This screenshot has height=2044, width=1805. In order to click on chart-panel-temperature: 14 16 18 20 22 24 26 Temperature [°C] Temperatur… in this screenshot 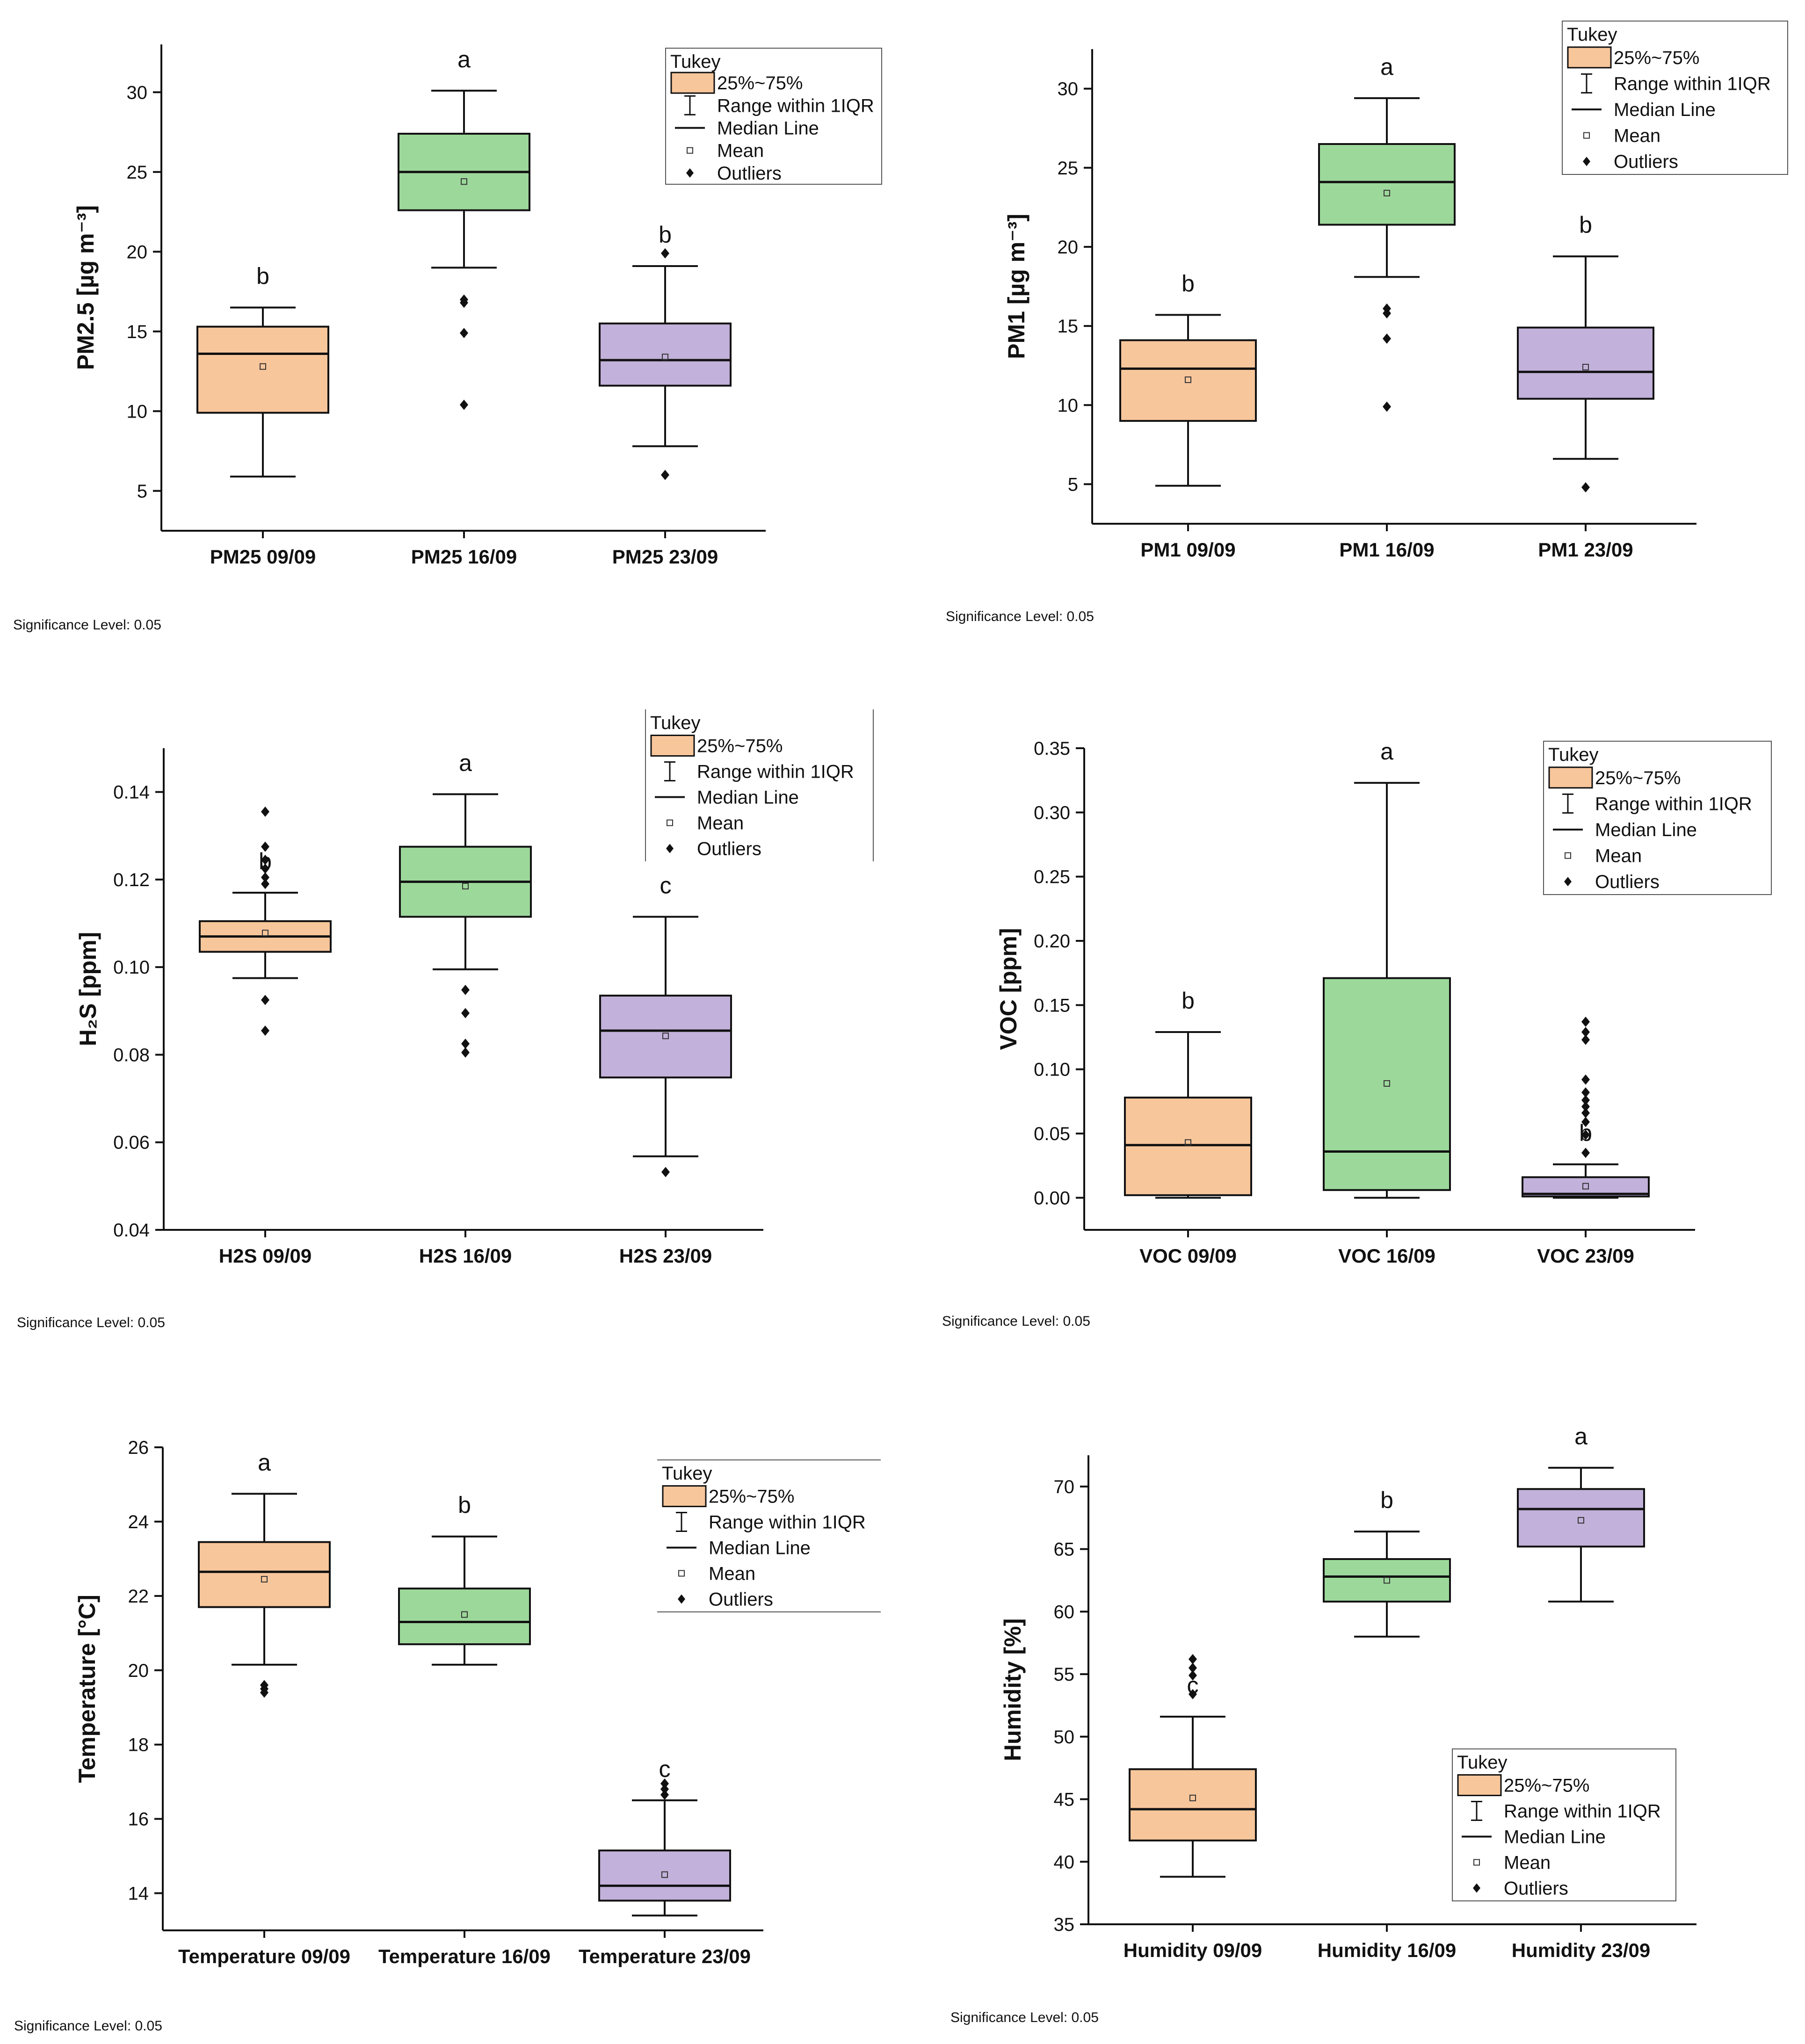, I will do `click(478, 1702)`.